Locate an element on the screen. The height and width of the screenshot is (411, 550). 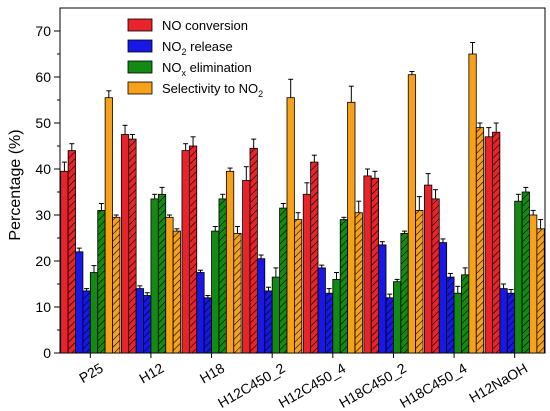
y-tick-label: 70 is located at coordinates (43, 31).